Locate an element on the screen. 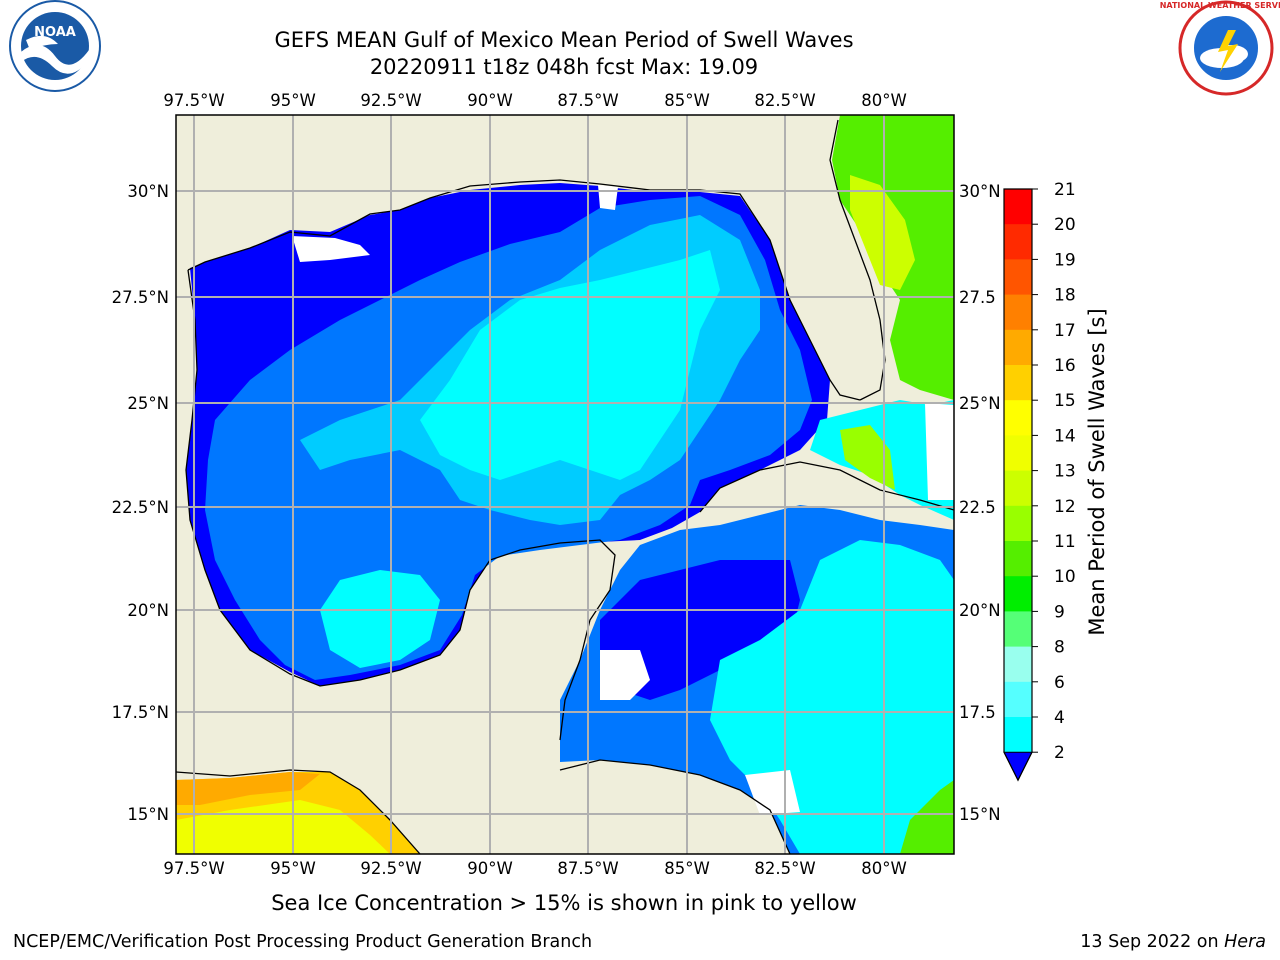  atlantic-yellow-green is located at coordinates (882, 232).